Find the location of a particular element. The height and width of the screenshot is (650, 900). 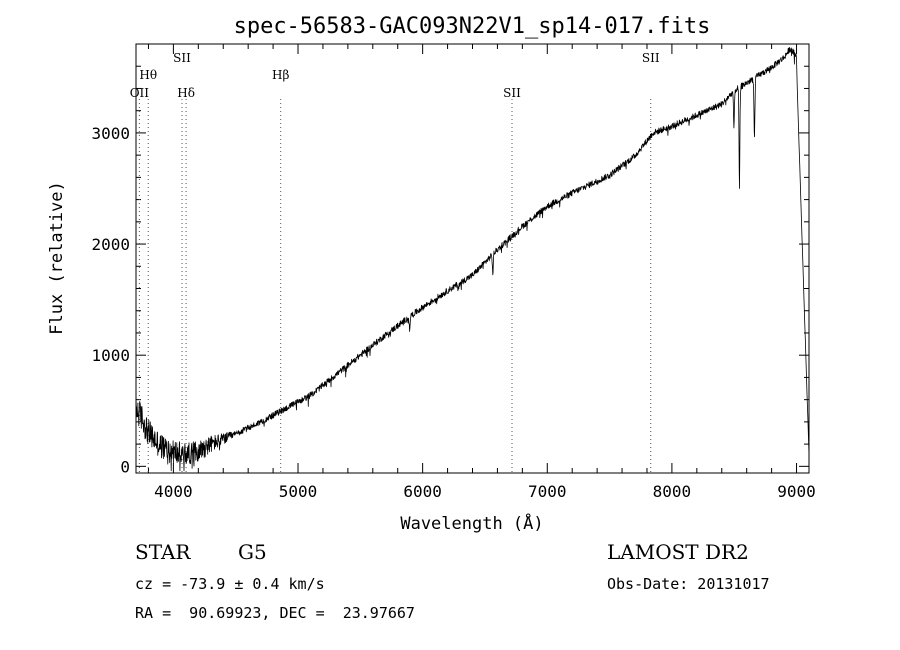

observation-date: Obs-Date: 20131017 is located at coordinates (688, 584).